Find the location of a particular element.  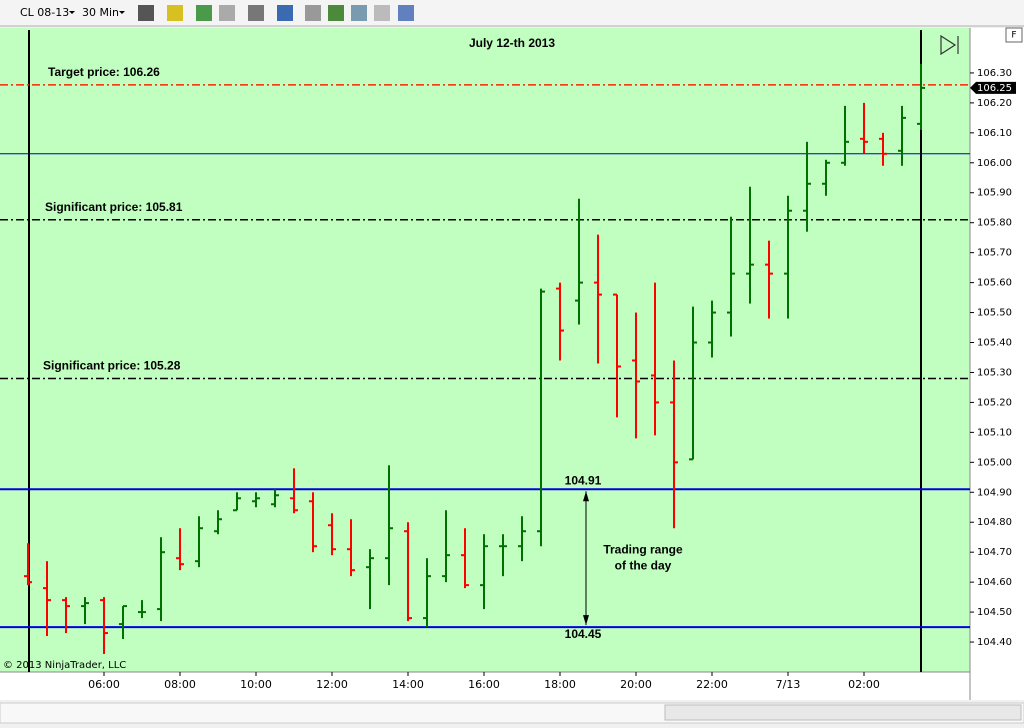

range-note: of the day is located at coordinates (643, 565).